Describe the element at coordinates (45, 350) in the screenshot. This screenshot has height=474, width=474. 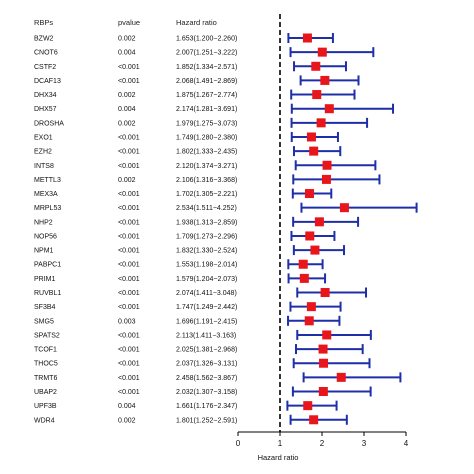
I see `rbp-label: TCOF1` at that location.